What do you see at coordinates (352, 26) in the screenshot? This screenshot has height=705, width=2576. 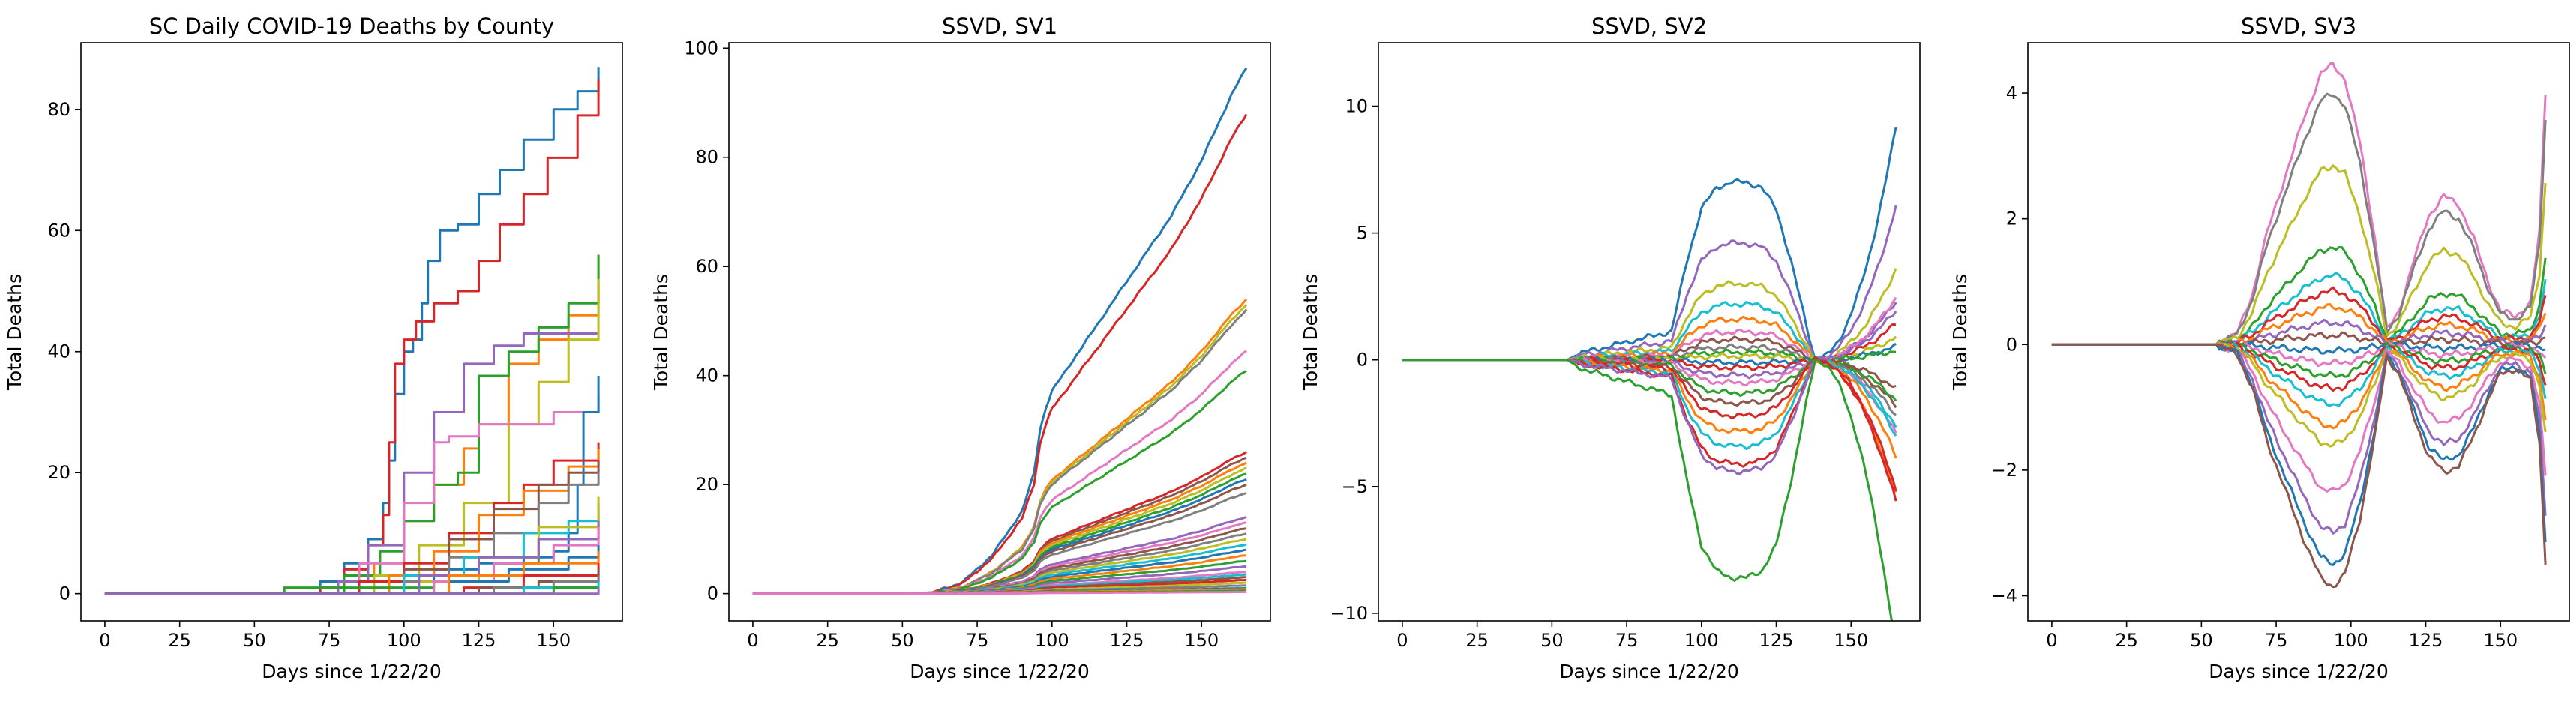 I see `chart-title: SC Daily COVID-19 Deaths by County` at bounding box center [352, 26].